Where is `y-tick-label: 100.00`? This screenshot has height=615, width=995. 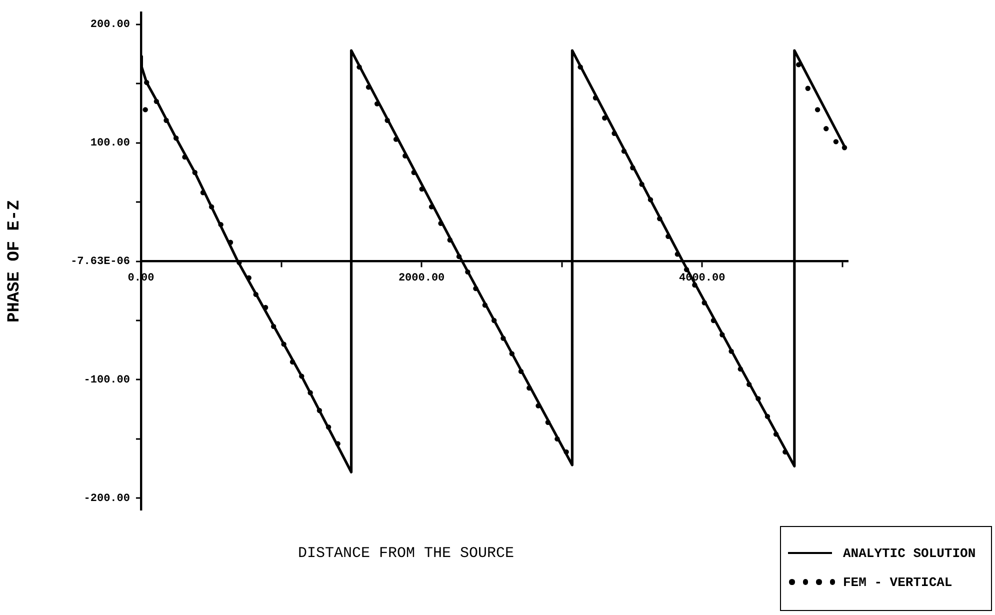
y-tick-label: 100.00 is located at coordinates (110, 144).